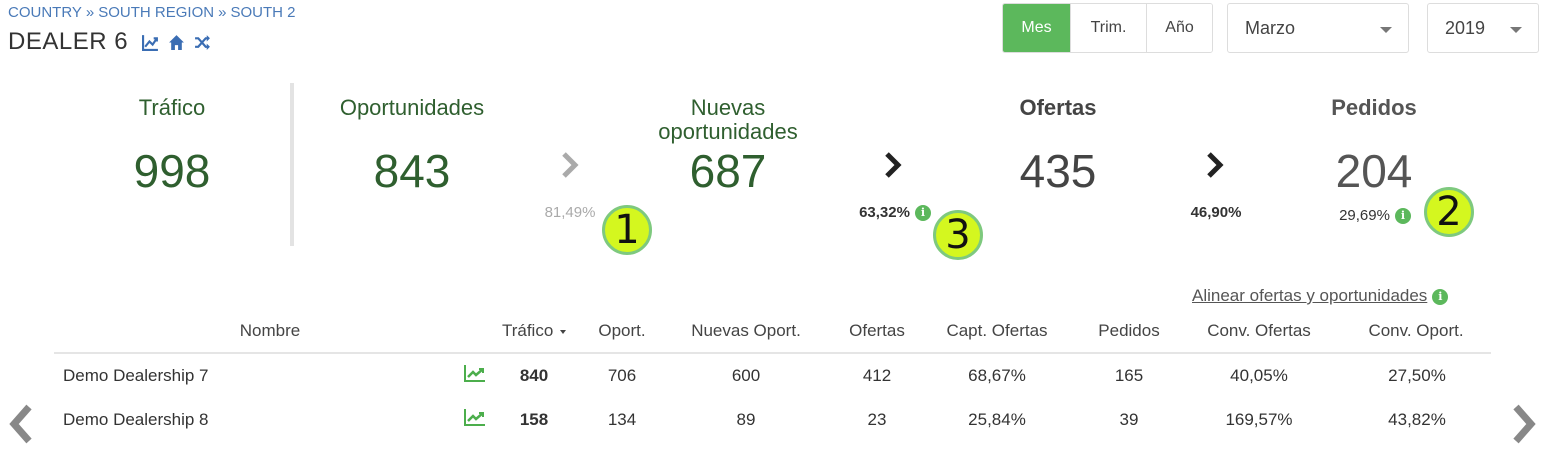 This screenshot has width=1548, height=475. What do you see at coordinates (412, 171) in the screenshot?
I see `kpi-oportunidades-value: 843` at bounding box center [412, 171].